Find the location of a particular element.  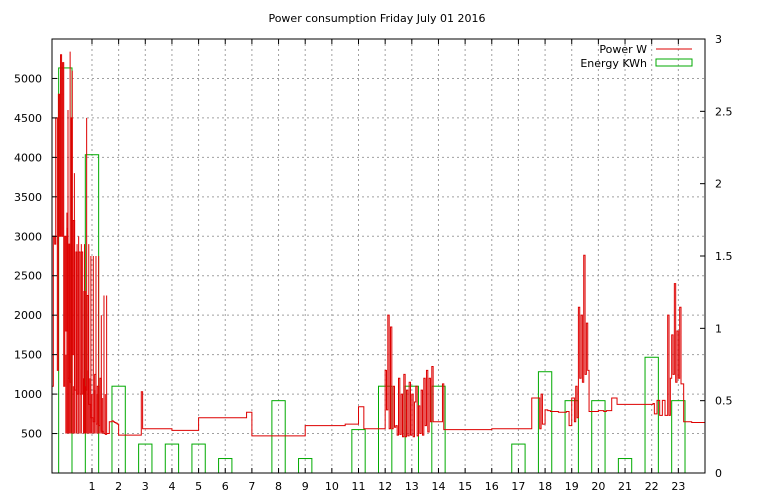

x-tick-label: 2 is located at coordinates (118, 486).